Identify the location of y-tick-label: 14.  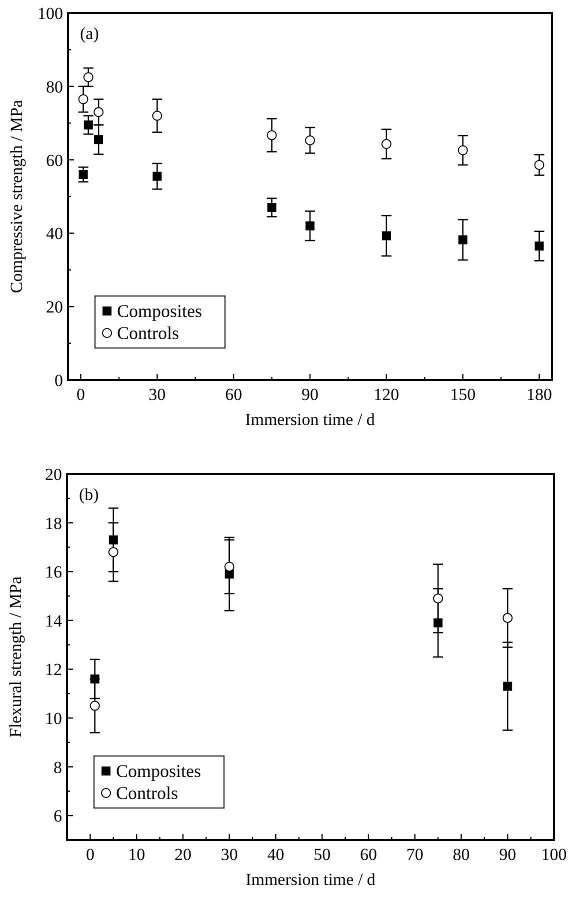
(53, 620).